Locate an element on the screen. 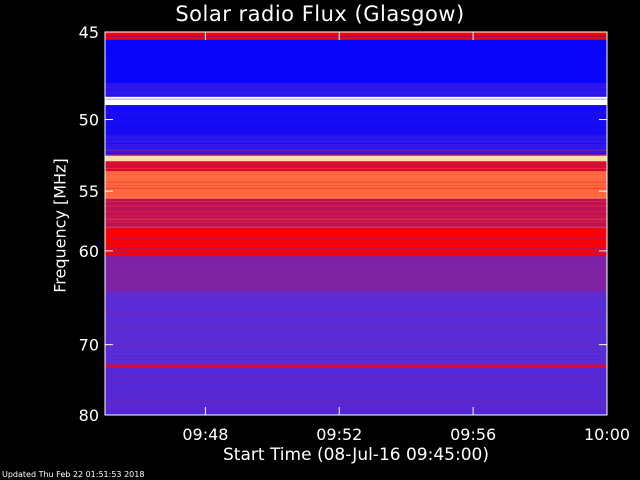 The image size is (640, 480). x-axis-label: Start Time (08-Jul-16 09:45:00) is located at coordinates (356, 455).